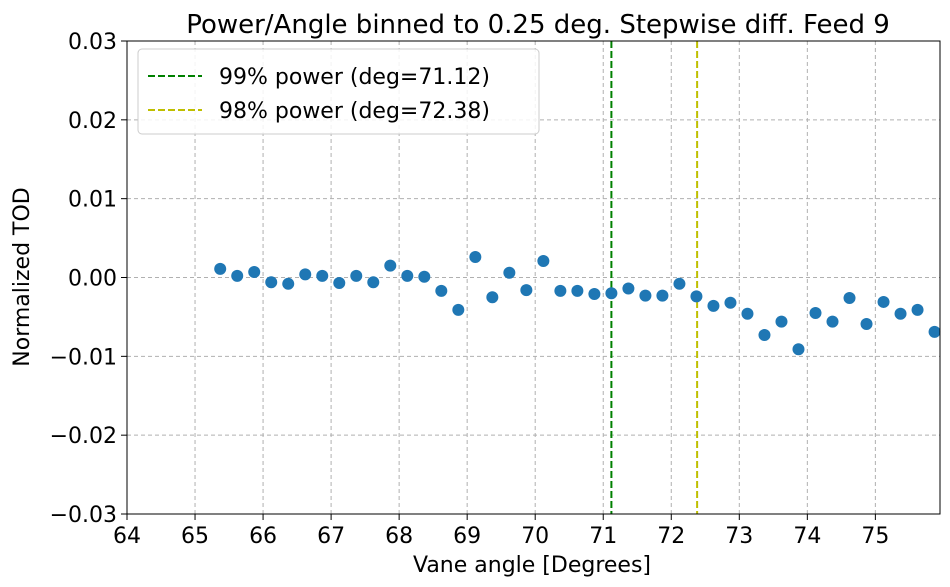  Describe the element at coordinates (467, 536) in the screenshot. I see `x-tick-label: 69` at that location.